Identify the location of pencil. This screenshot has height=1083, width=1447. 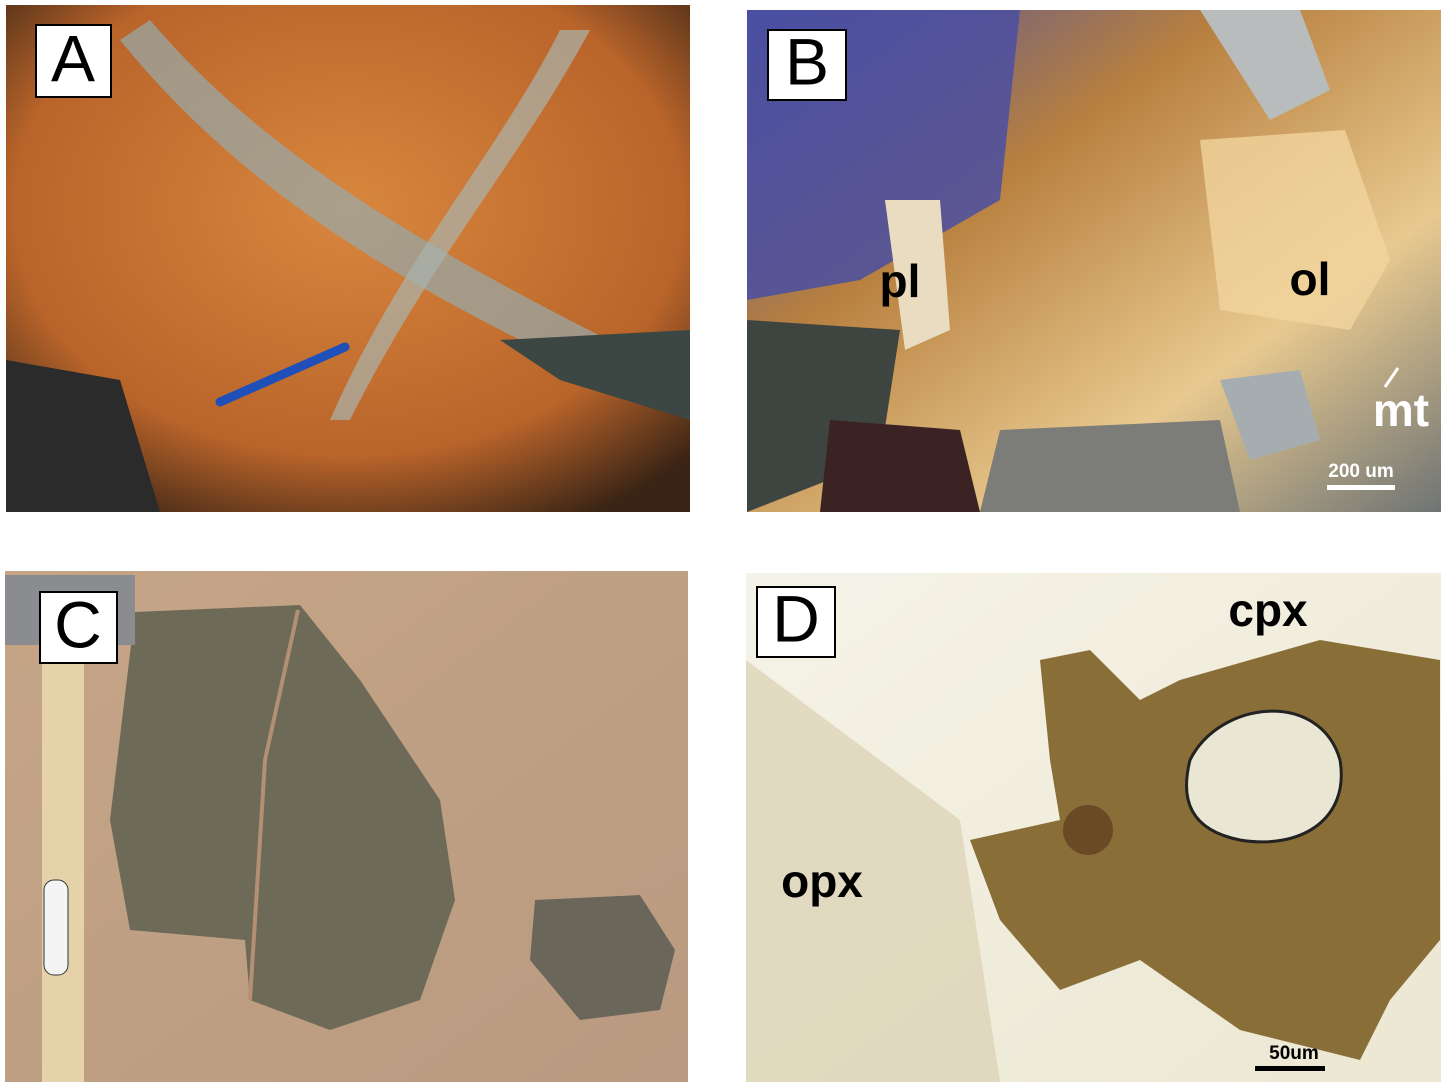
(282, 374).